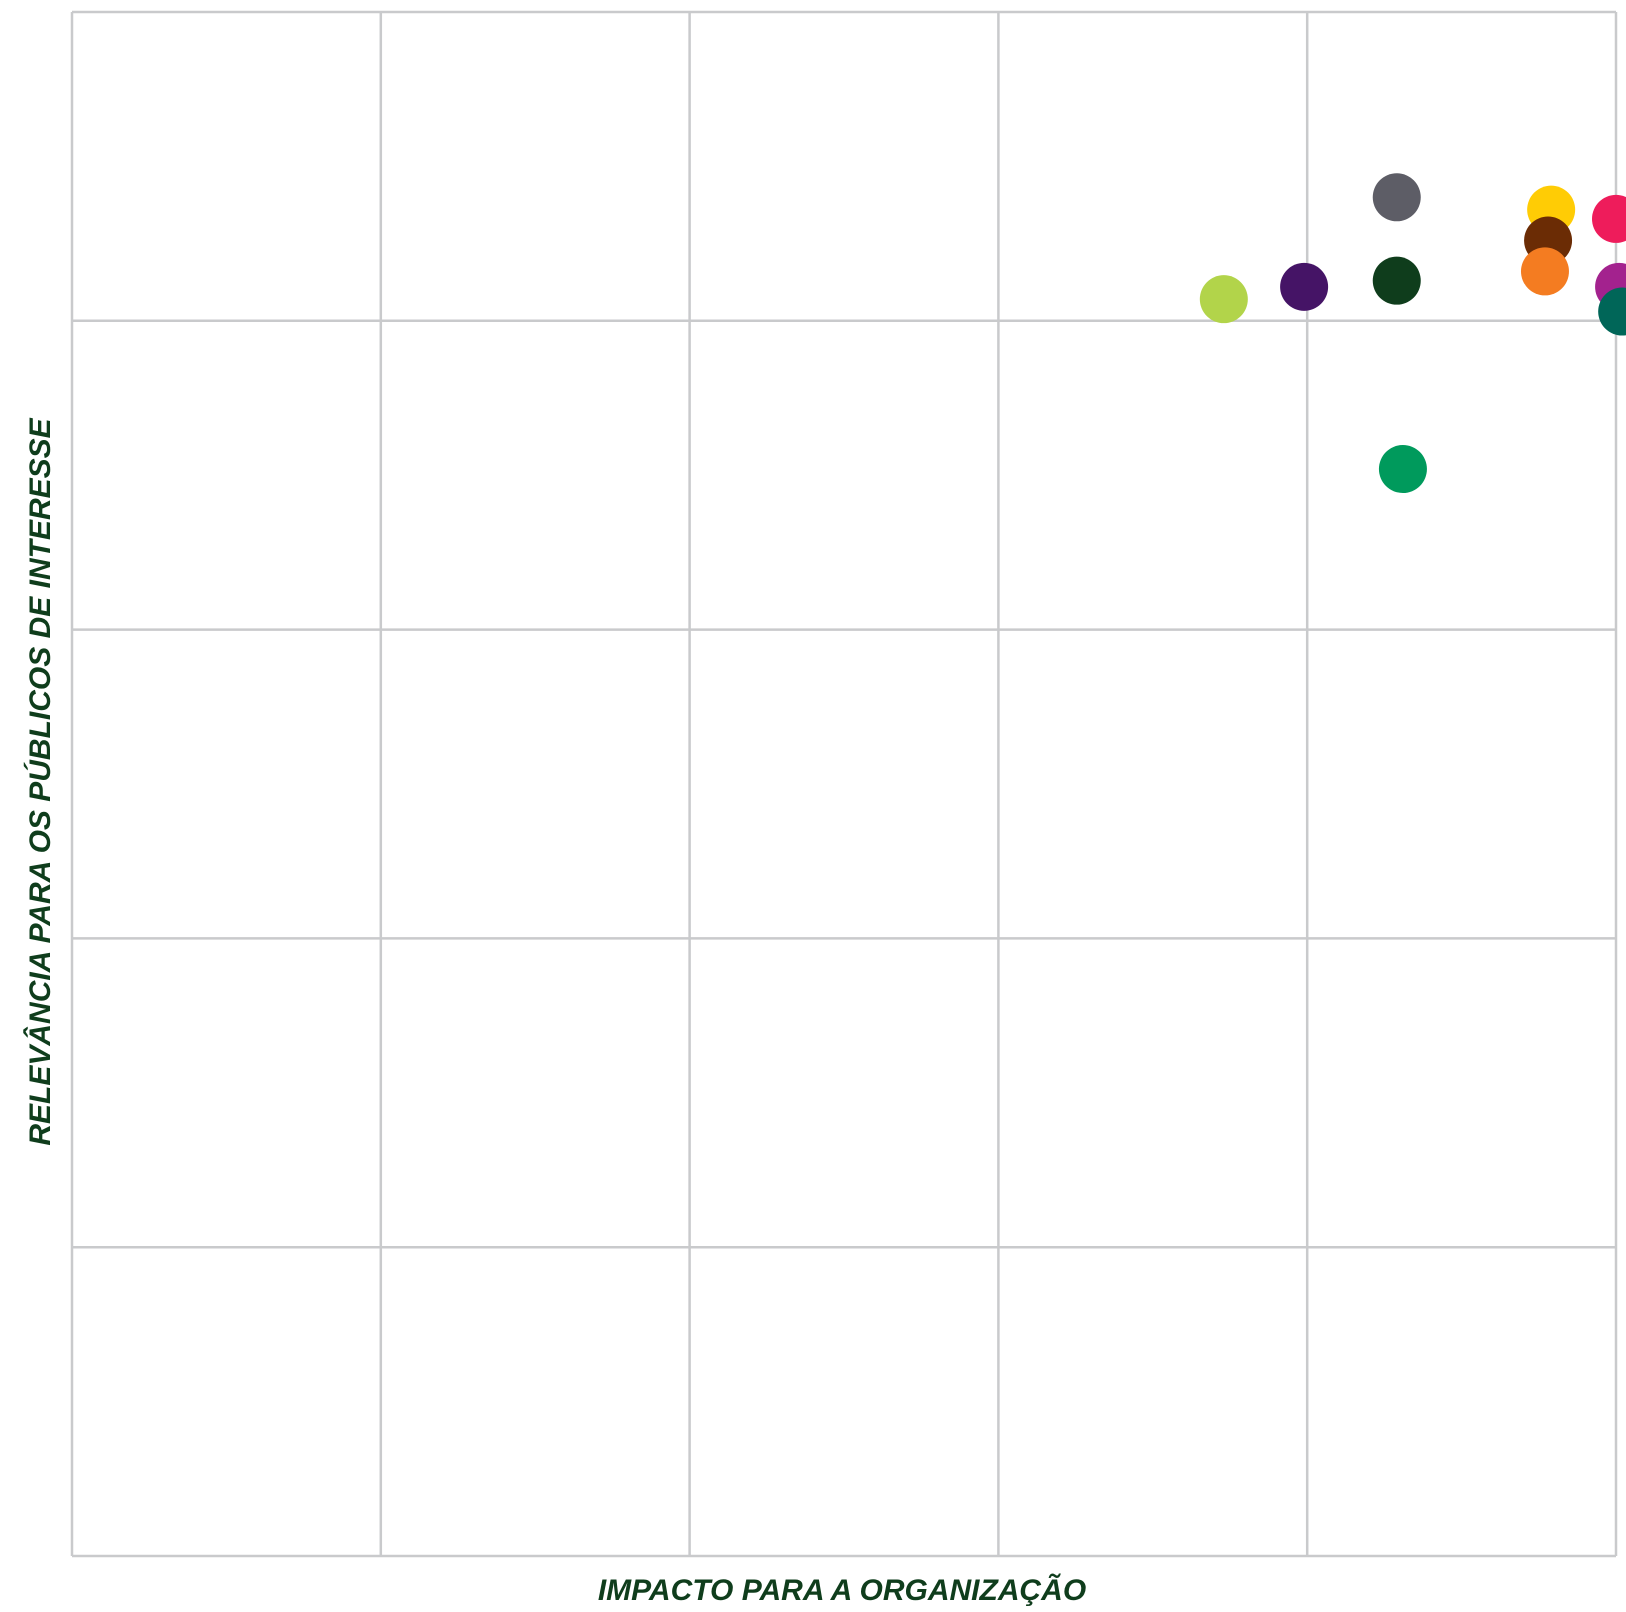  Describe the element at coordinates (1412, 333) in the screenshot. I see `data-points` at that location.